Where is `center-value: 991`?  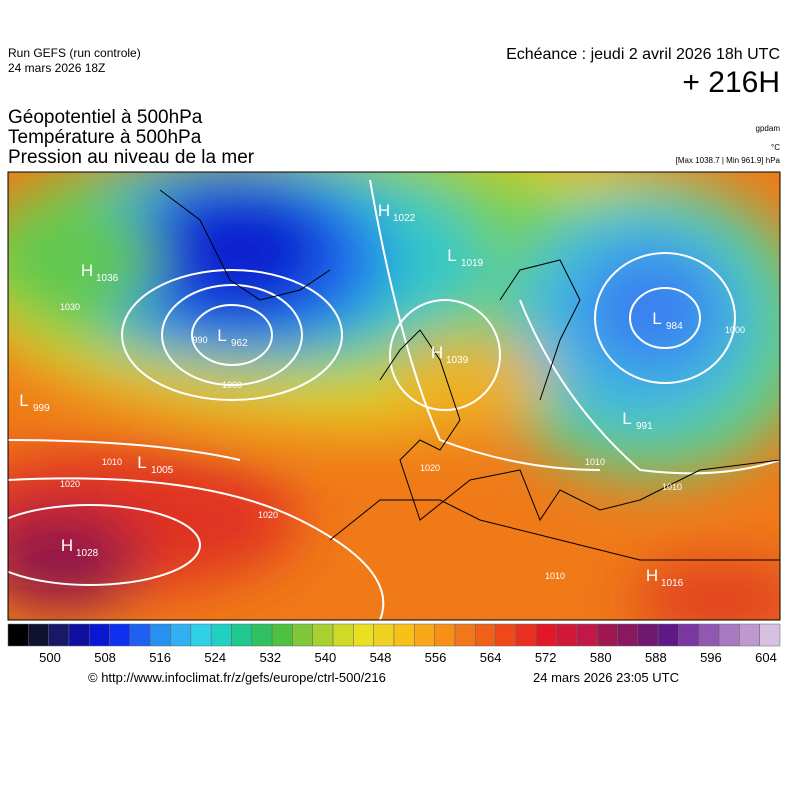 center-value: 991 is located at coordinates (644, 426).